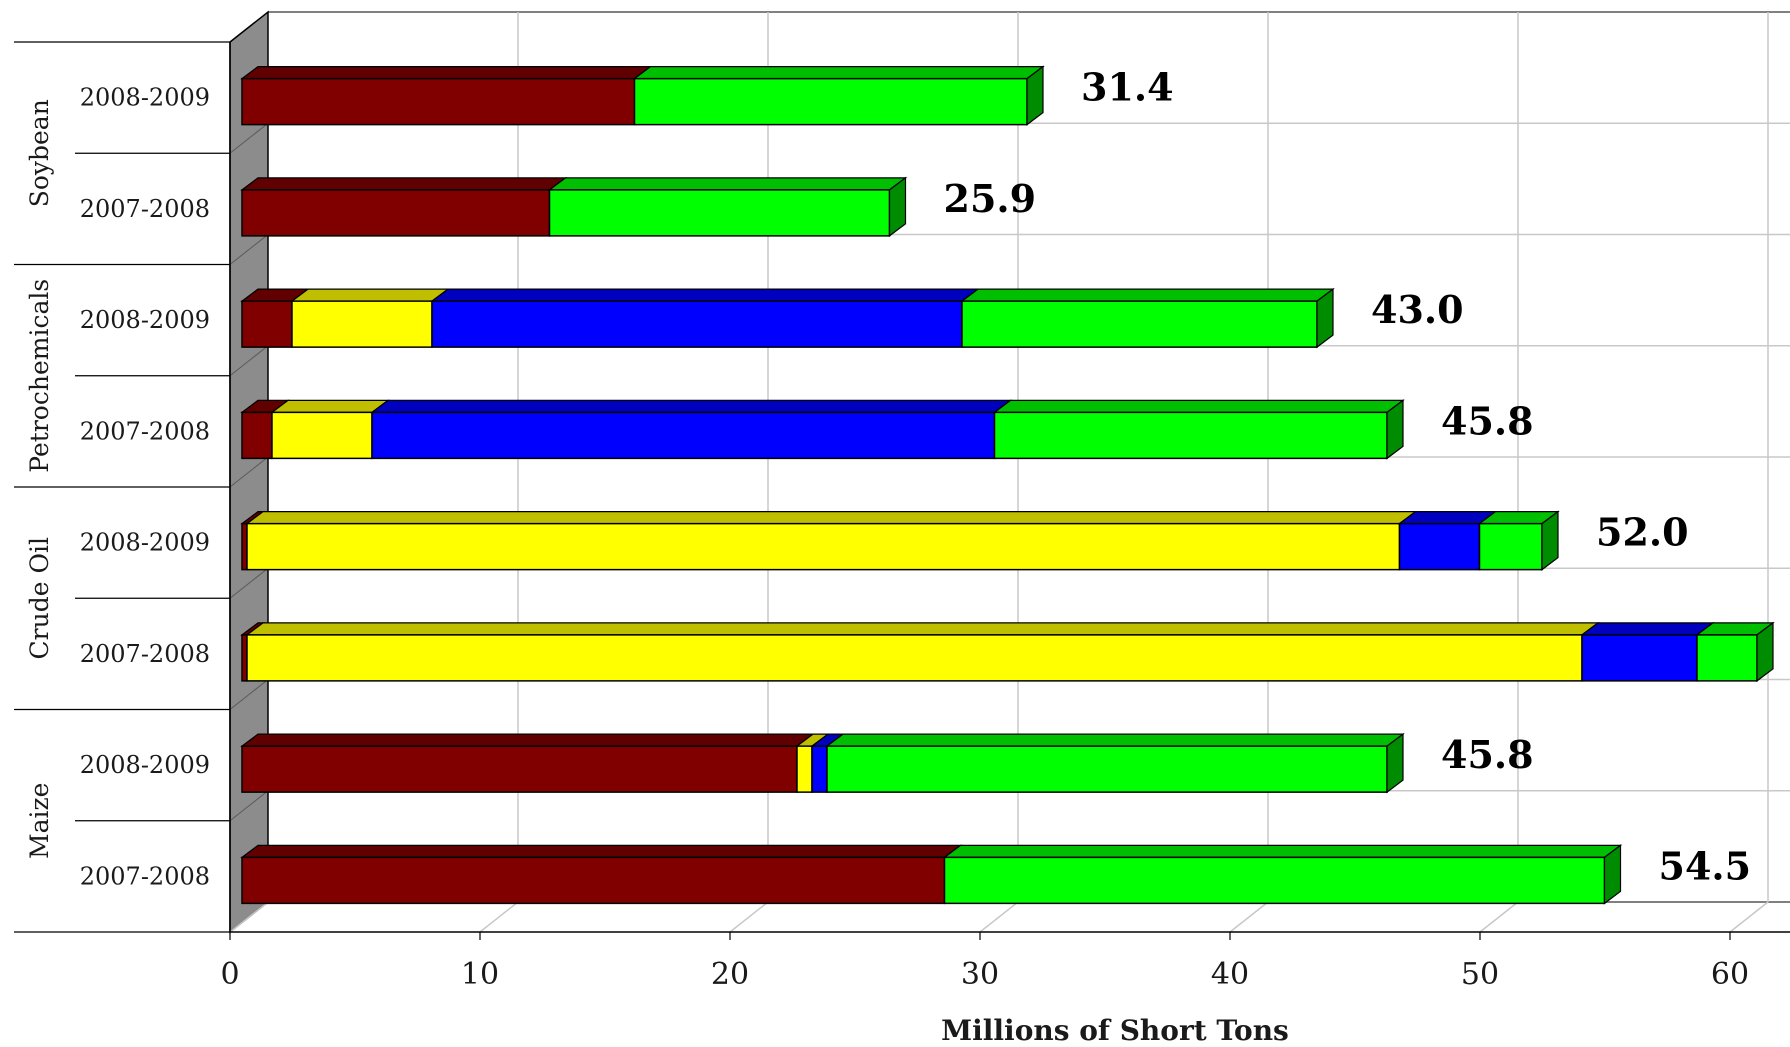 This screenshot has height=1047, width=1790. I want to click on chart-floor, so click(1010, 917).